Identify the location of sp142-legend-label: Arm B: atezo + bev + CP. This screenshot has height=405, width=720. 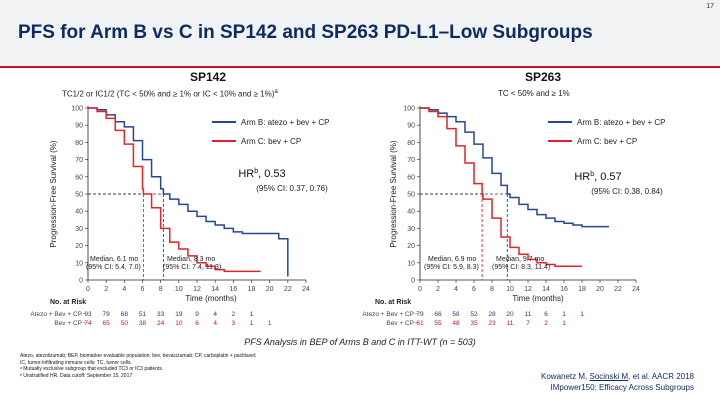
(285, 122).